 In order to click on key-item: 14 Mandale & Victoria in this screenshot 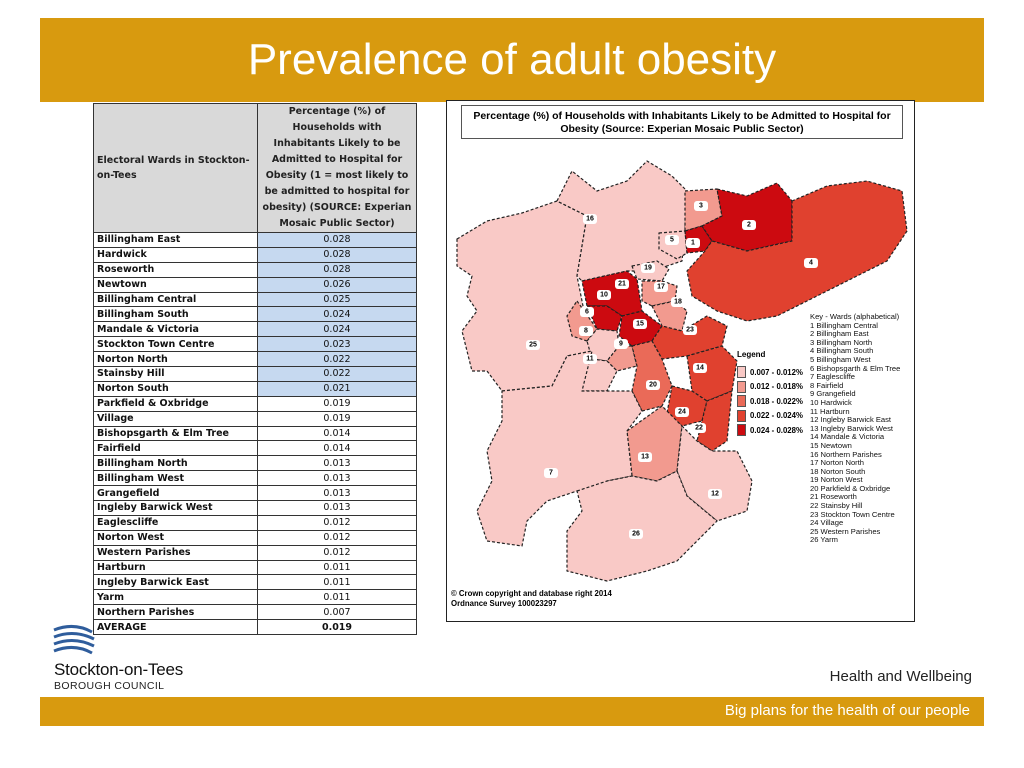, I will do `click(847, 437)`.